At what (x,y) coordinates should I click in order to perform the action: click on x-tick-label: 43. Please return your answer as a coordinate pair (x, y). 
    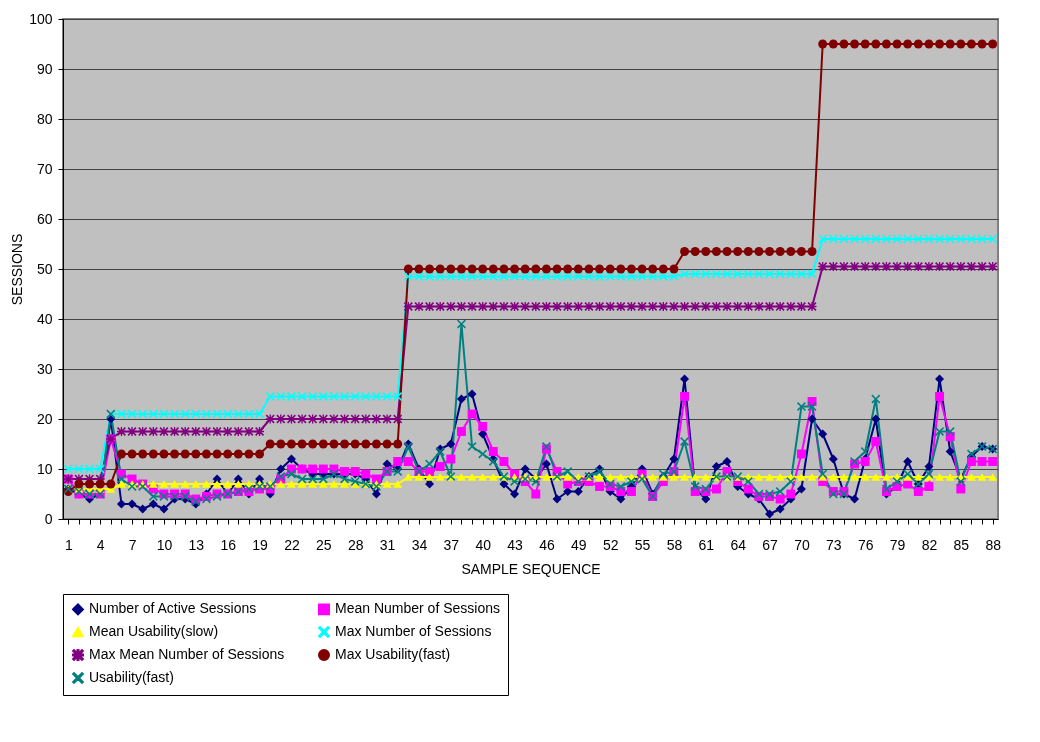
    Looking at the image, I should click on (515, 544).